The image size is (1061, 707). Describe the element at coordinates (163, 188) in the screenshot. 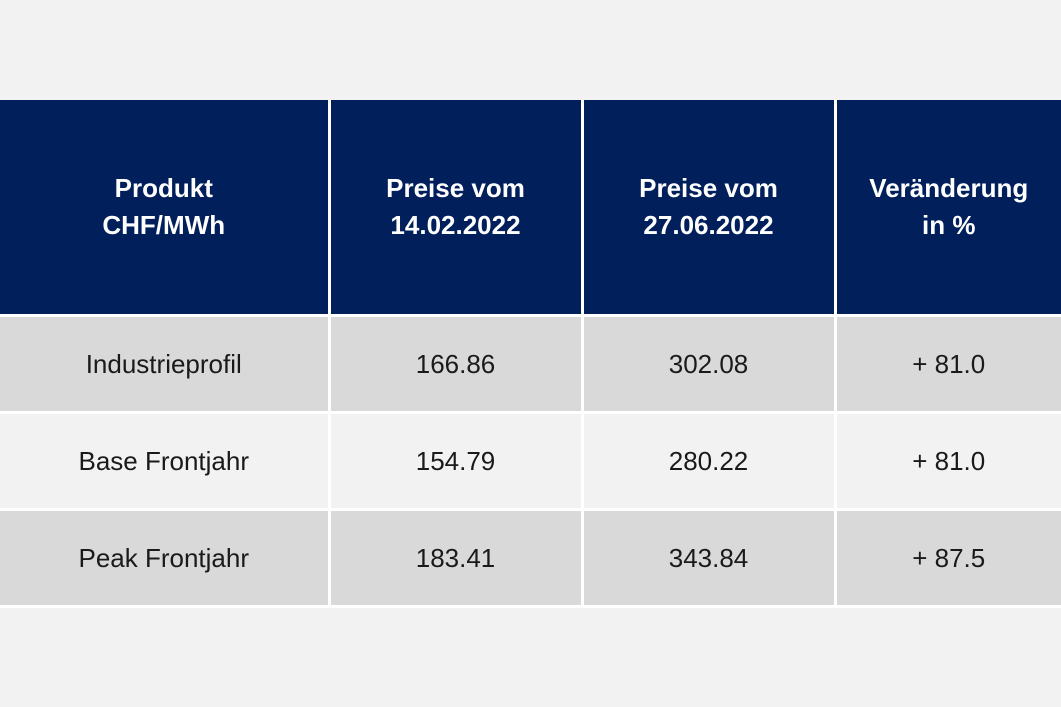

I see `header-product-line-1: Produkt` at that location.